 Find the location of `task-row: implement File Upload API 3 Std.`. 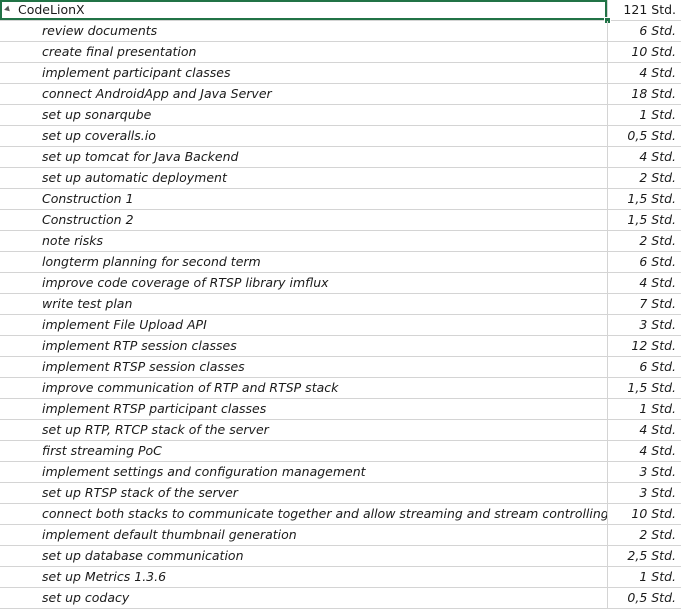

task-row: implement File Upload API 3 Std. is located at coordinates (340, 325).